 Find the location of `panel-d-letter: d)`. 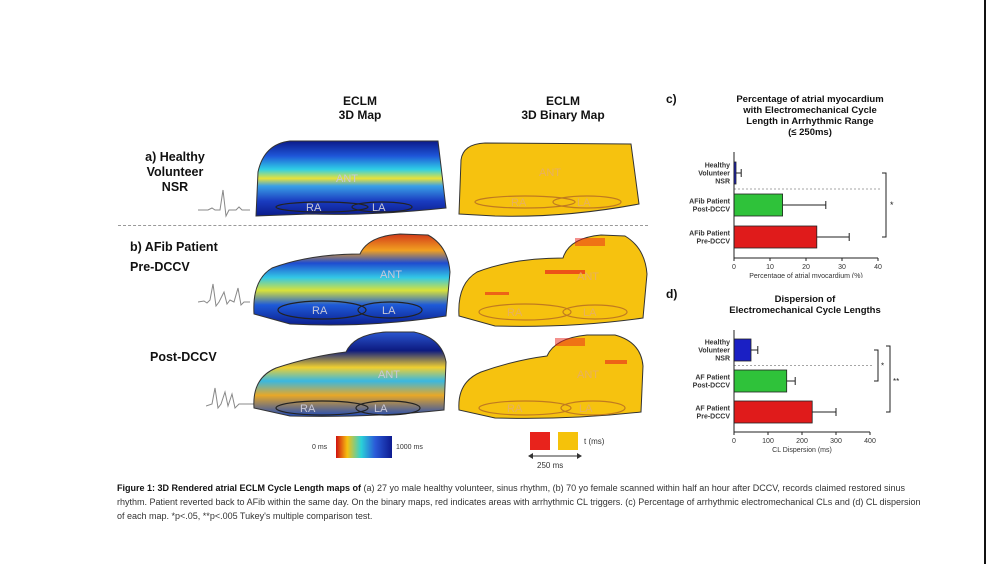

panel-d-letter: d) is located at coordinates (672, 294).